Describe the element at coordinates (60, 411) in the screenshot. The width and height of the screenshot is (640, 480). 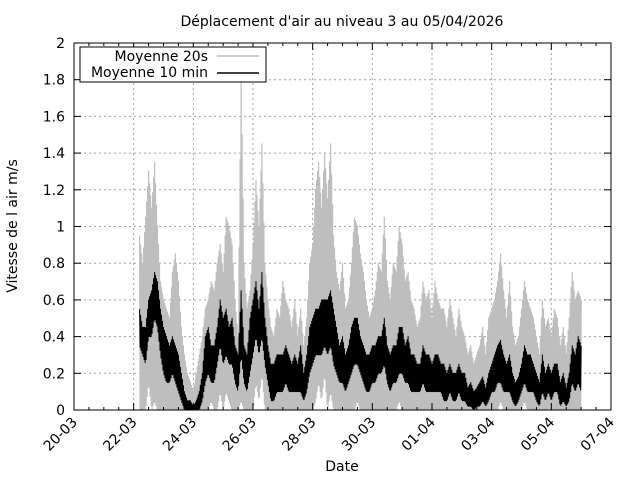
I see `y-tick-label: 0` at that location.